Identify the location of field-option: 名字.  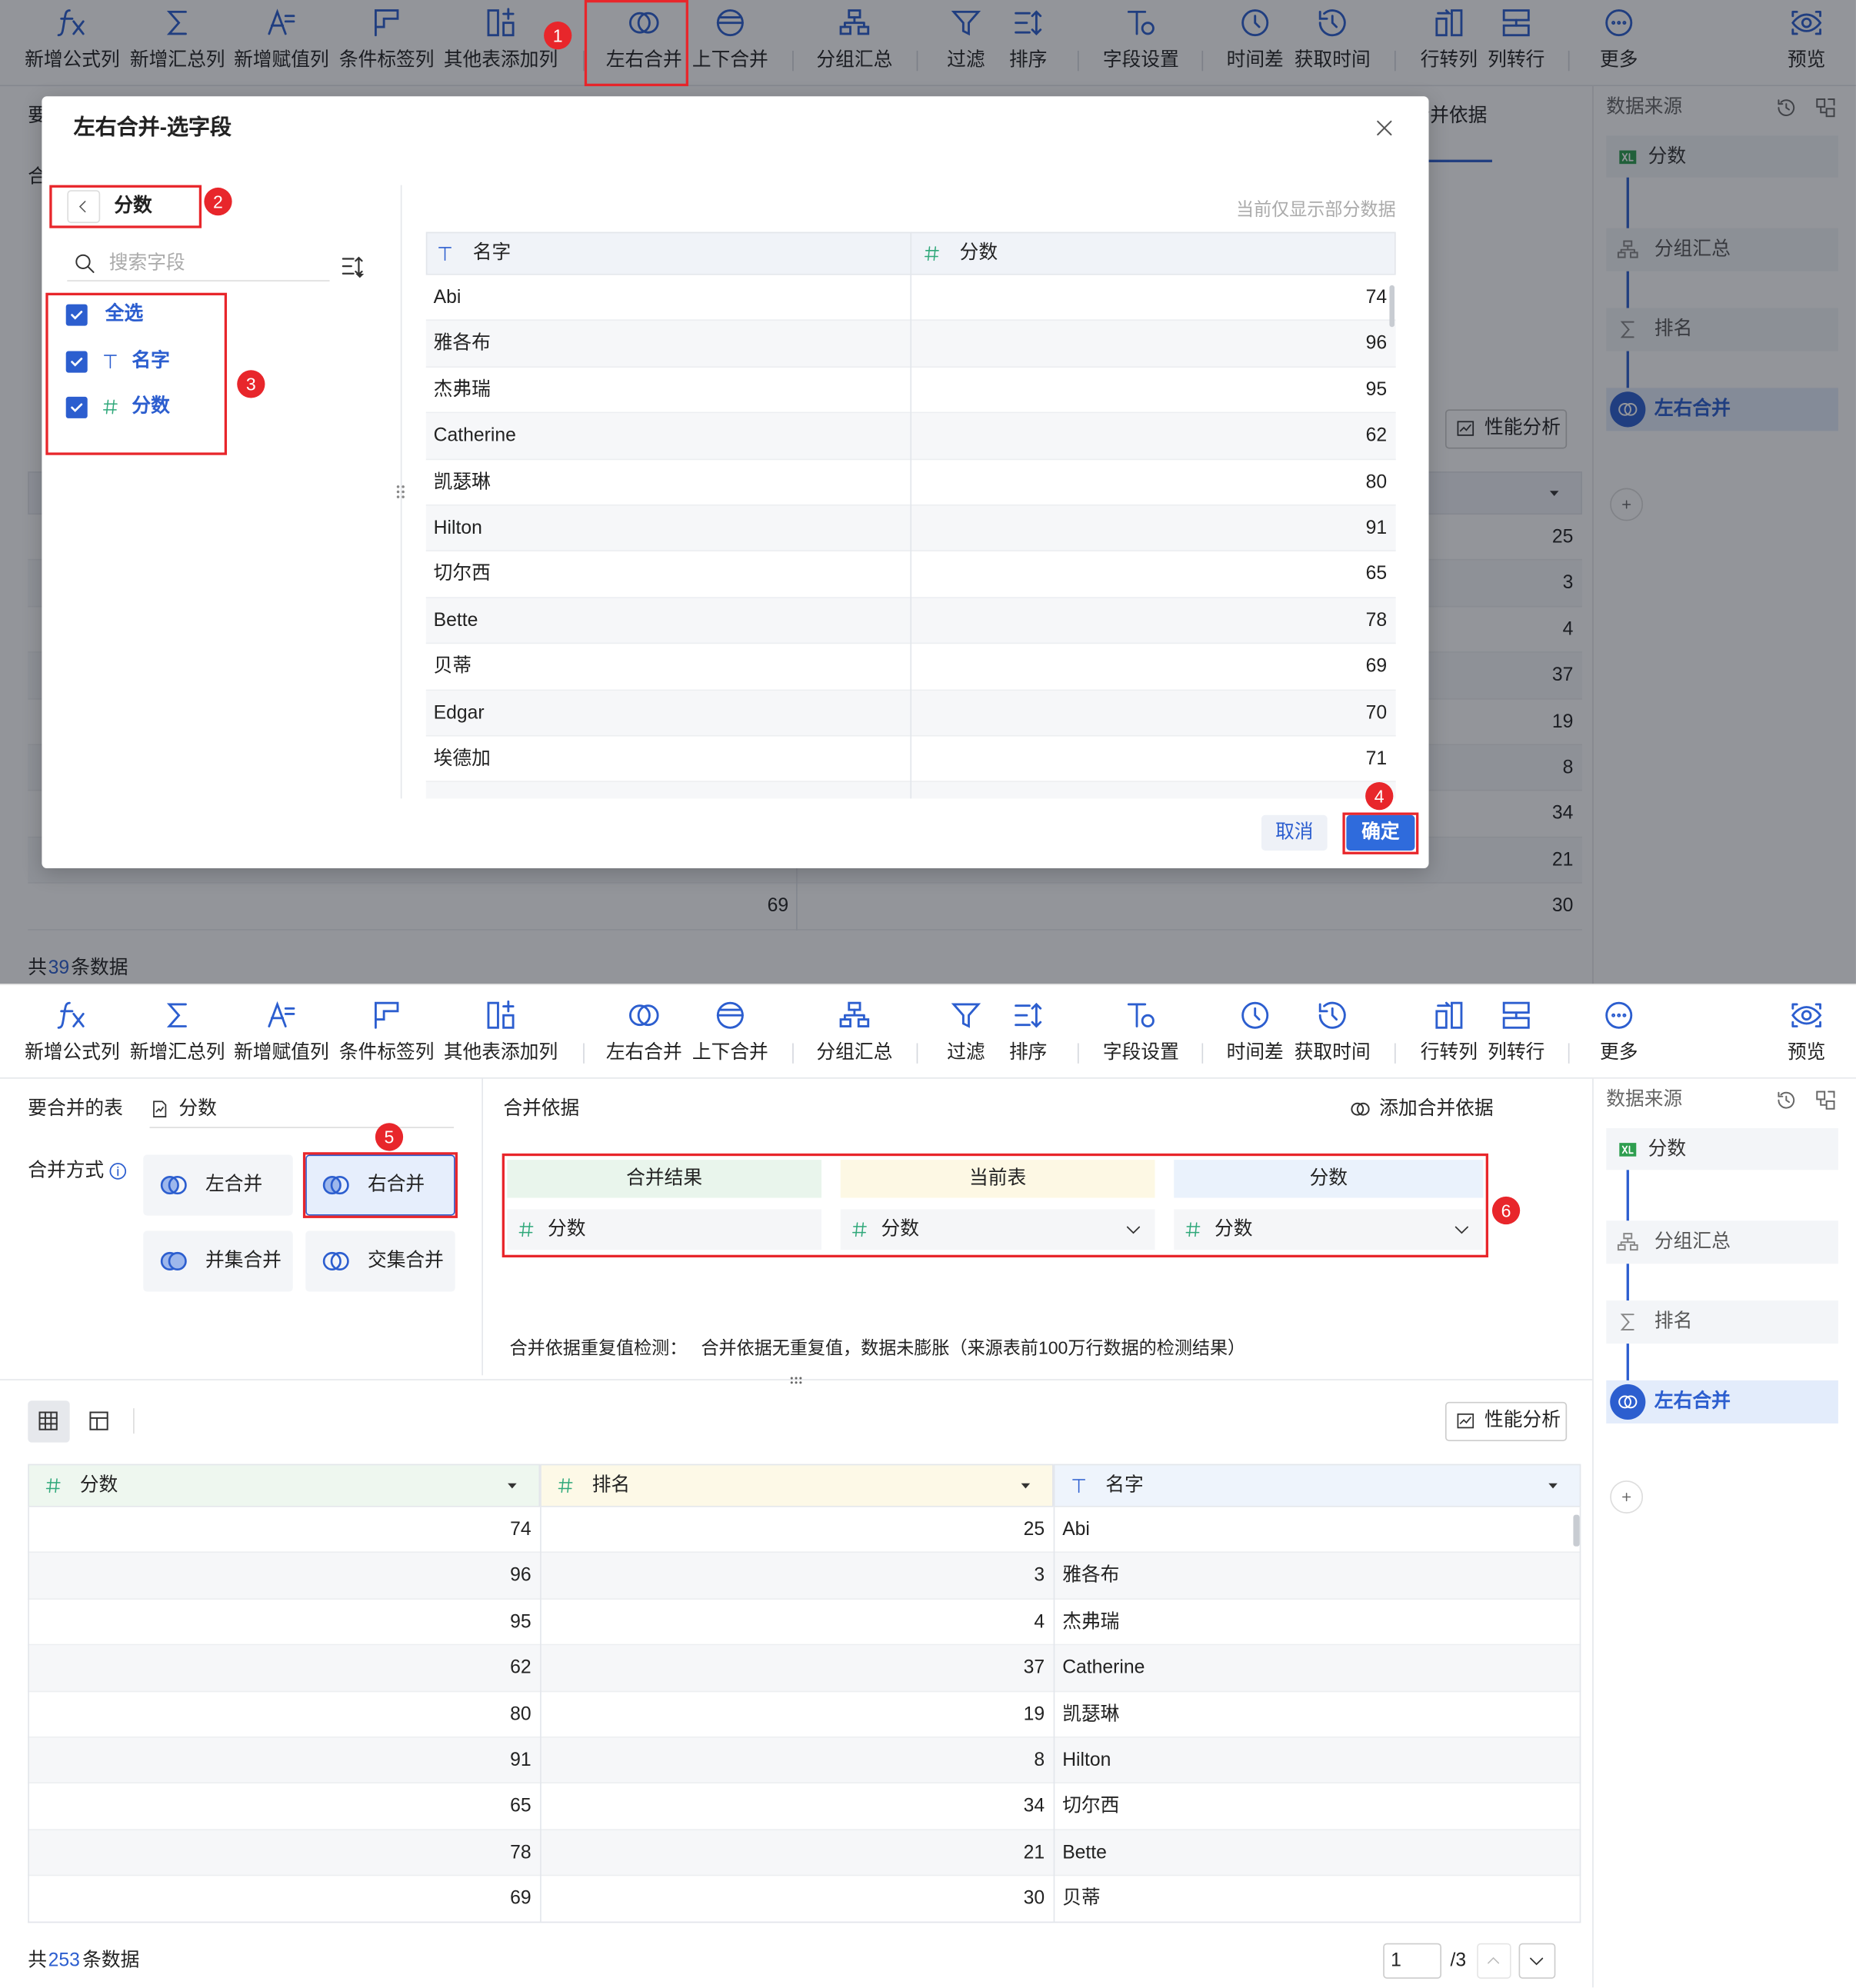
(151, 360).